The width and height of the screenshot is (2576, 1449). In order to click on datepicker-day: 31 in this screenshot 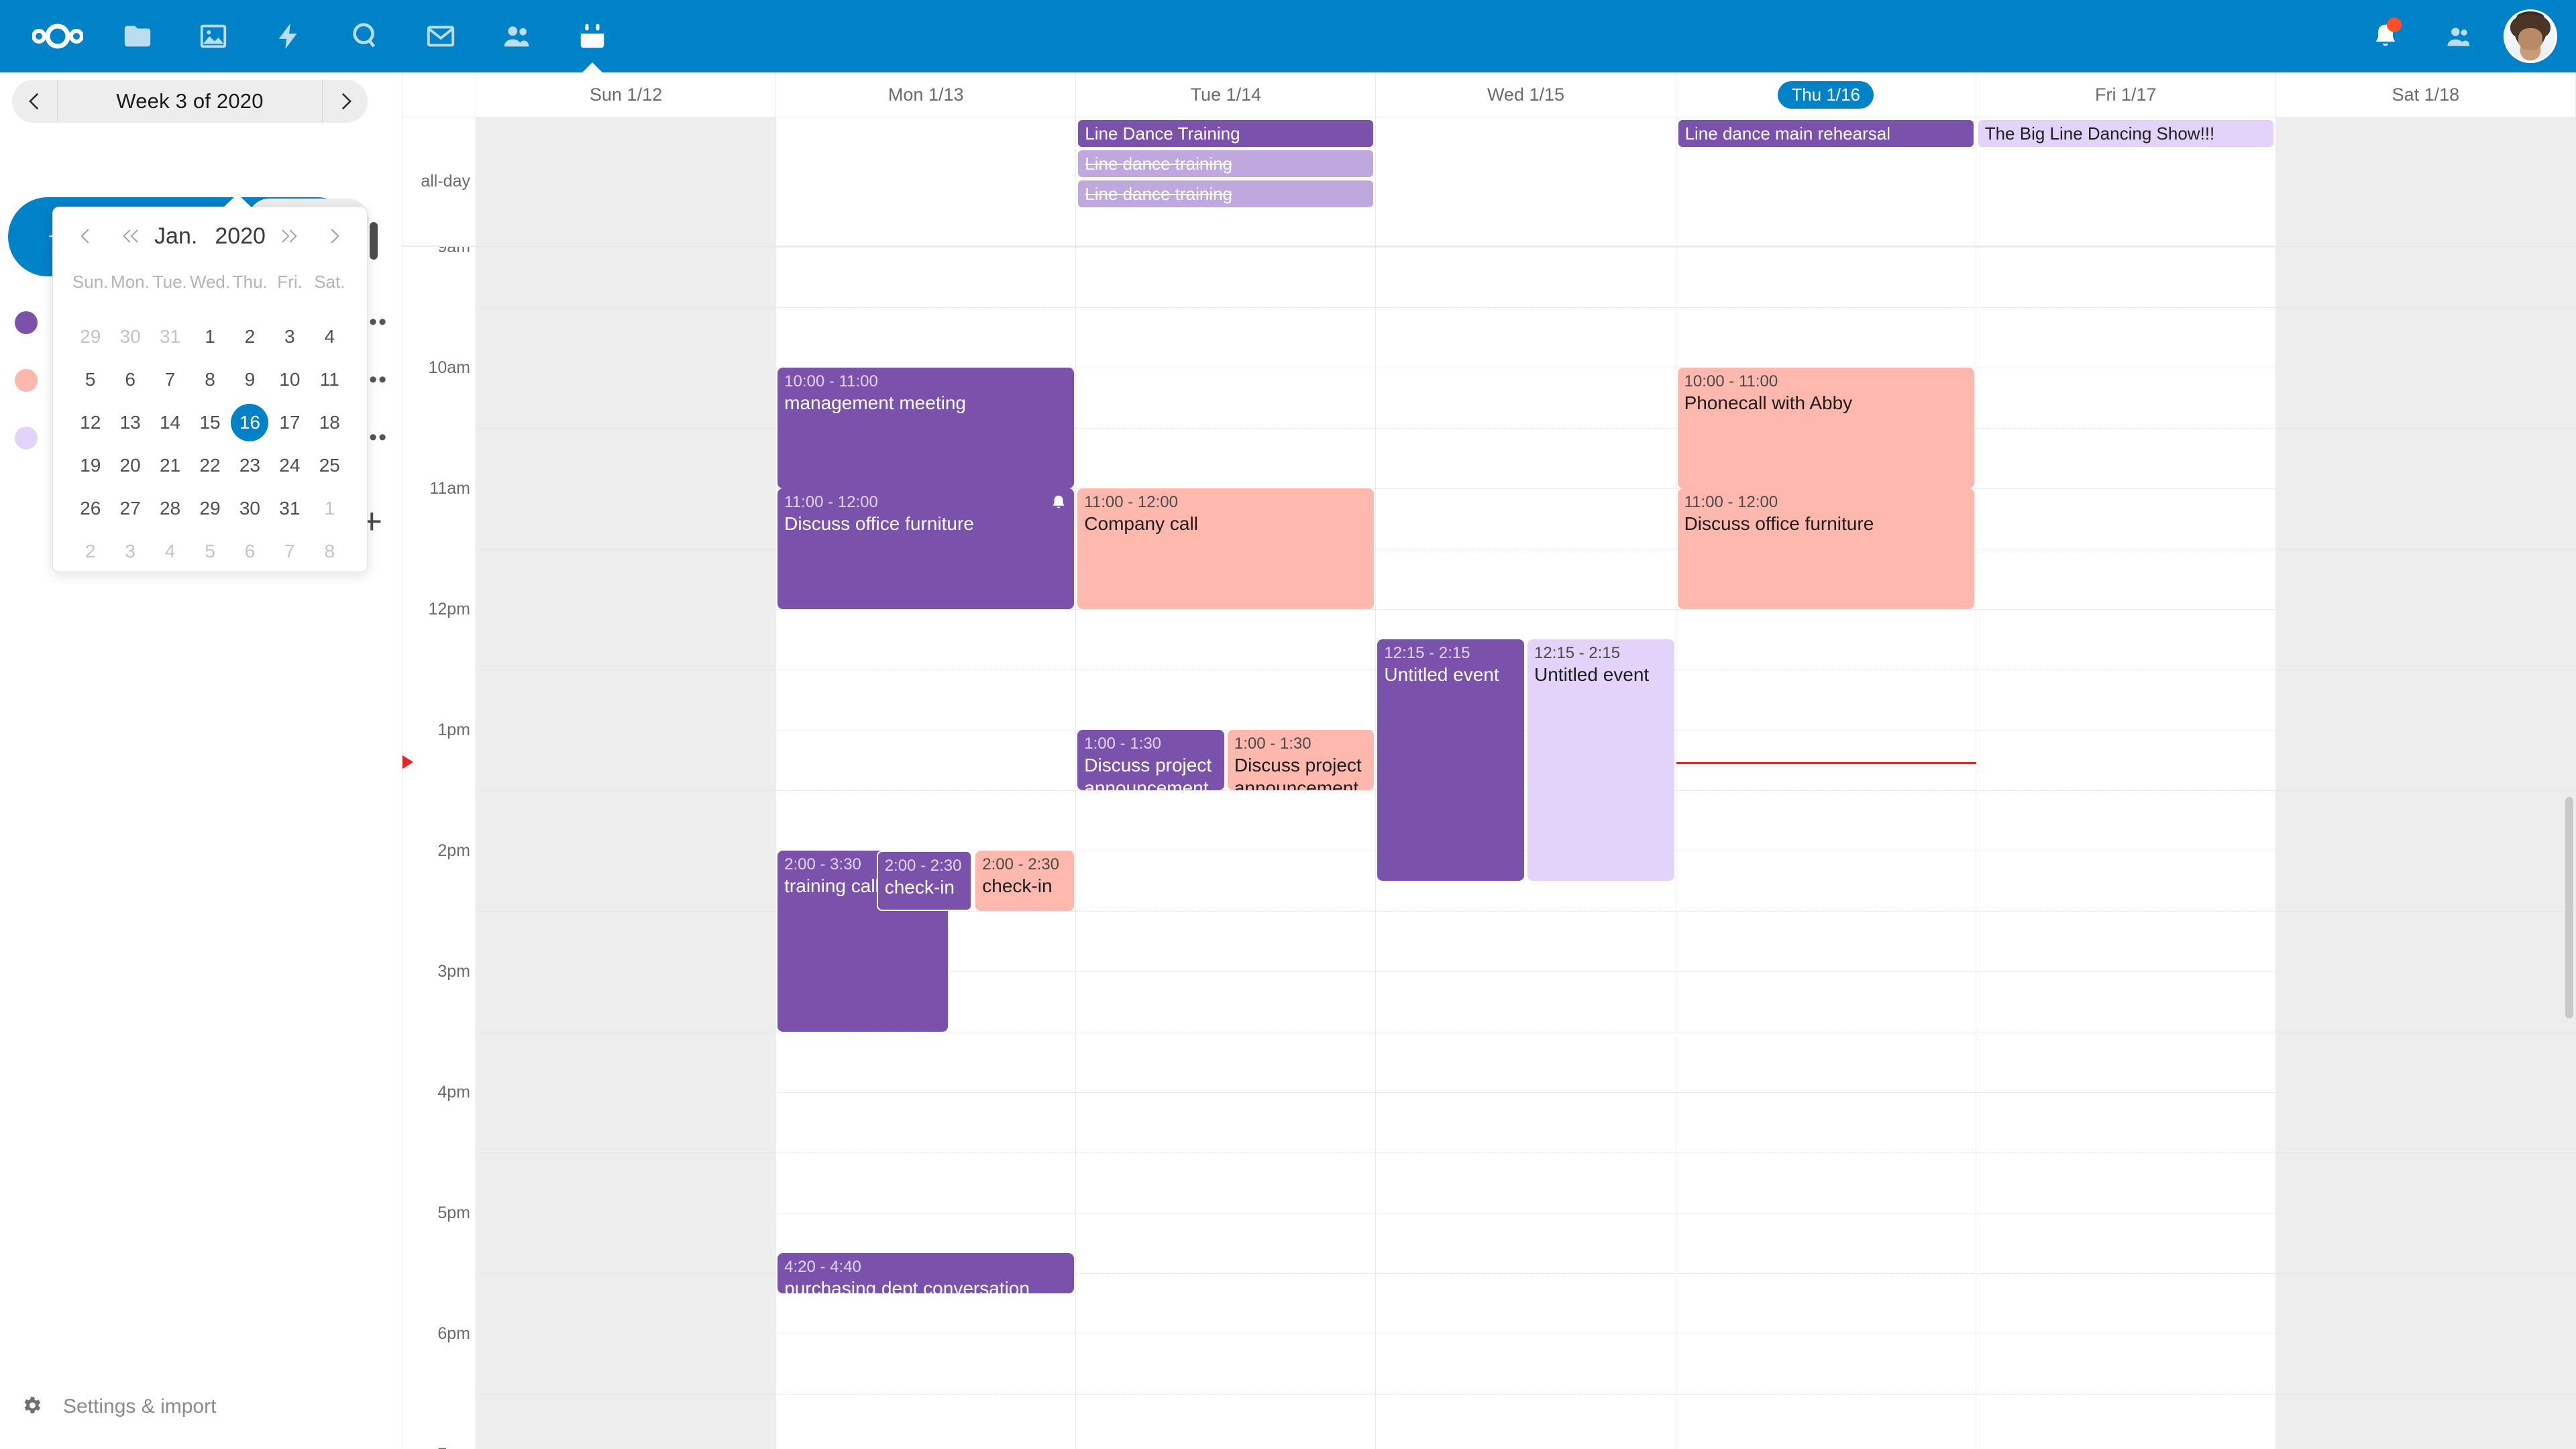, I will do `click(289, 508)`.